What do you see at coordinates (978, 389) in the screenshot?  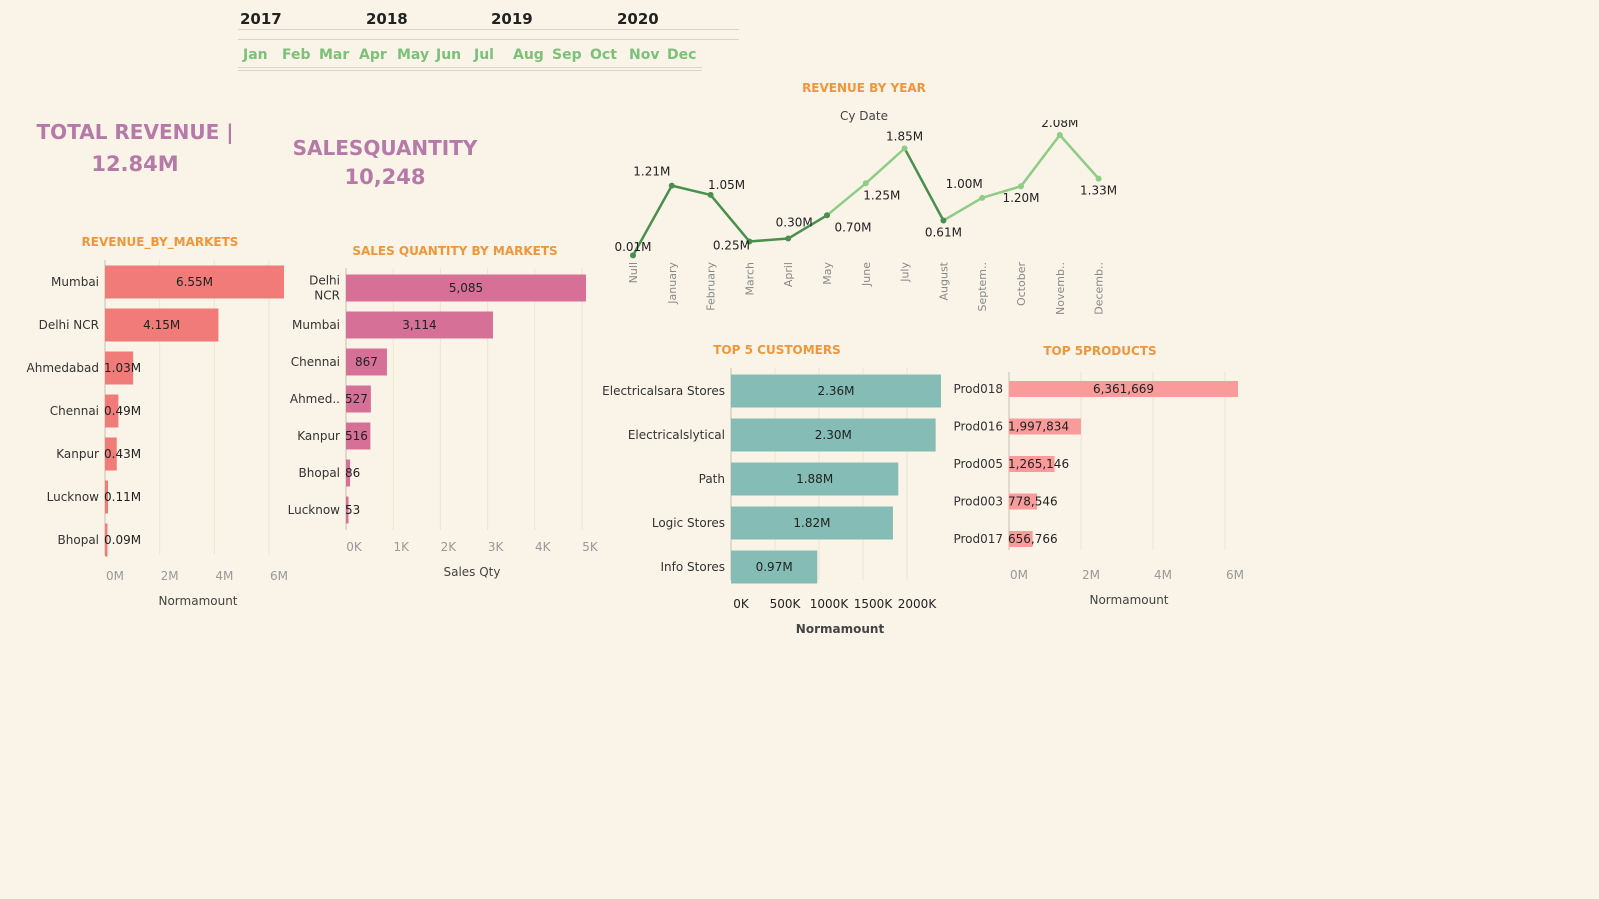 I see `category-label: Prod018` at bounding box center [978, 389].